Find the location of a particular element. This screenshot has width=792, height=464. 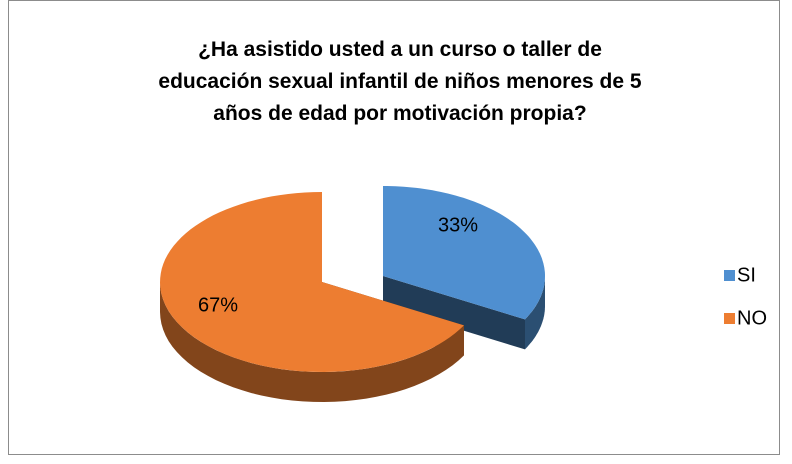

data-label: 33% is located at coordinates (458, 225).